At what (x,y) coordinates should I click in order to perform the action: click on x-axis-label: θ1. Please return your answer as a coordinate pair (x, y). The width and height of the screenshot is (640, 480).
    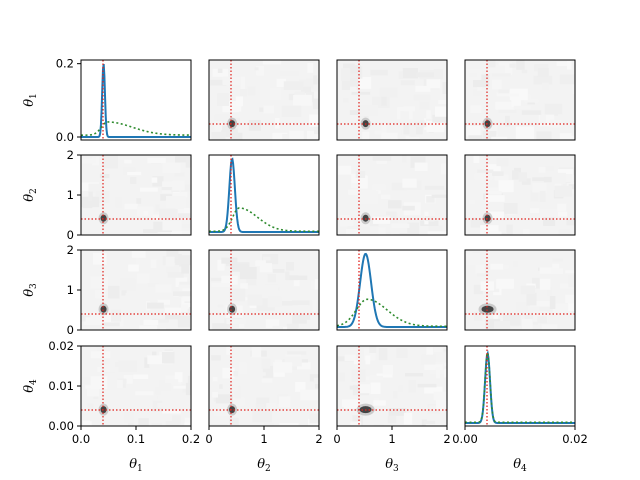
    Looking at the image, I should click on (136, 465).